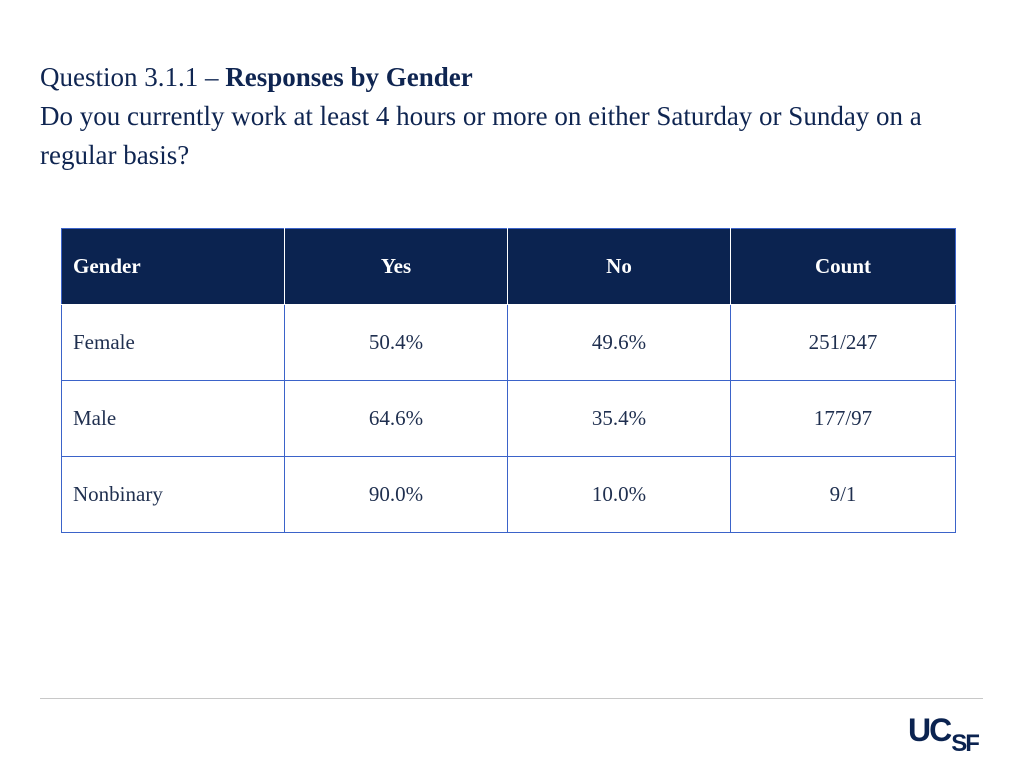 This screenshot has height=768, width=1024. I want to click on column-header-gender: Gender, so click(173, 266).